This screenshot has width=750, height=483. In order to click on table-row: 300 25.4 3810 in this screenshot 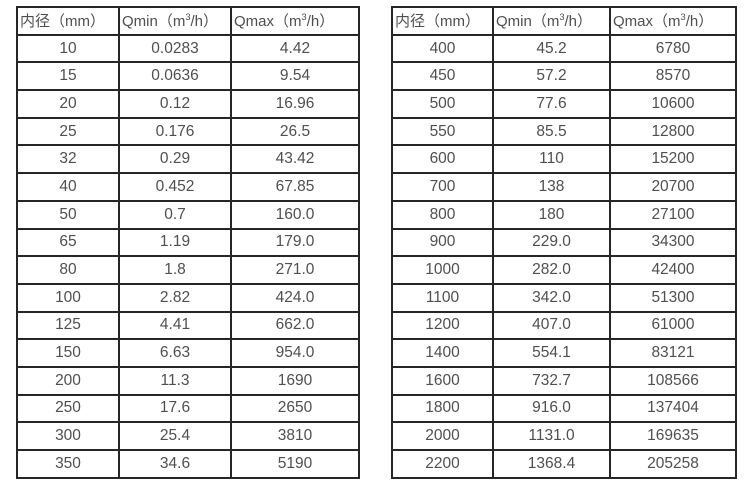, I will do `click(188, 436)`.